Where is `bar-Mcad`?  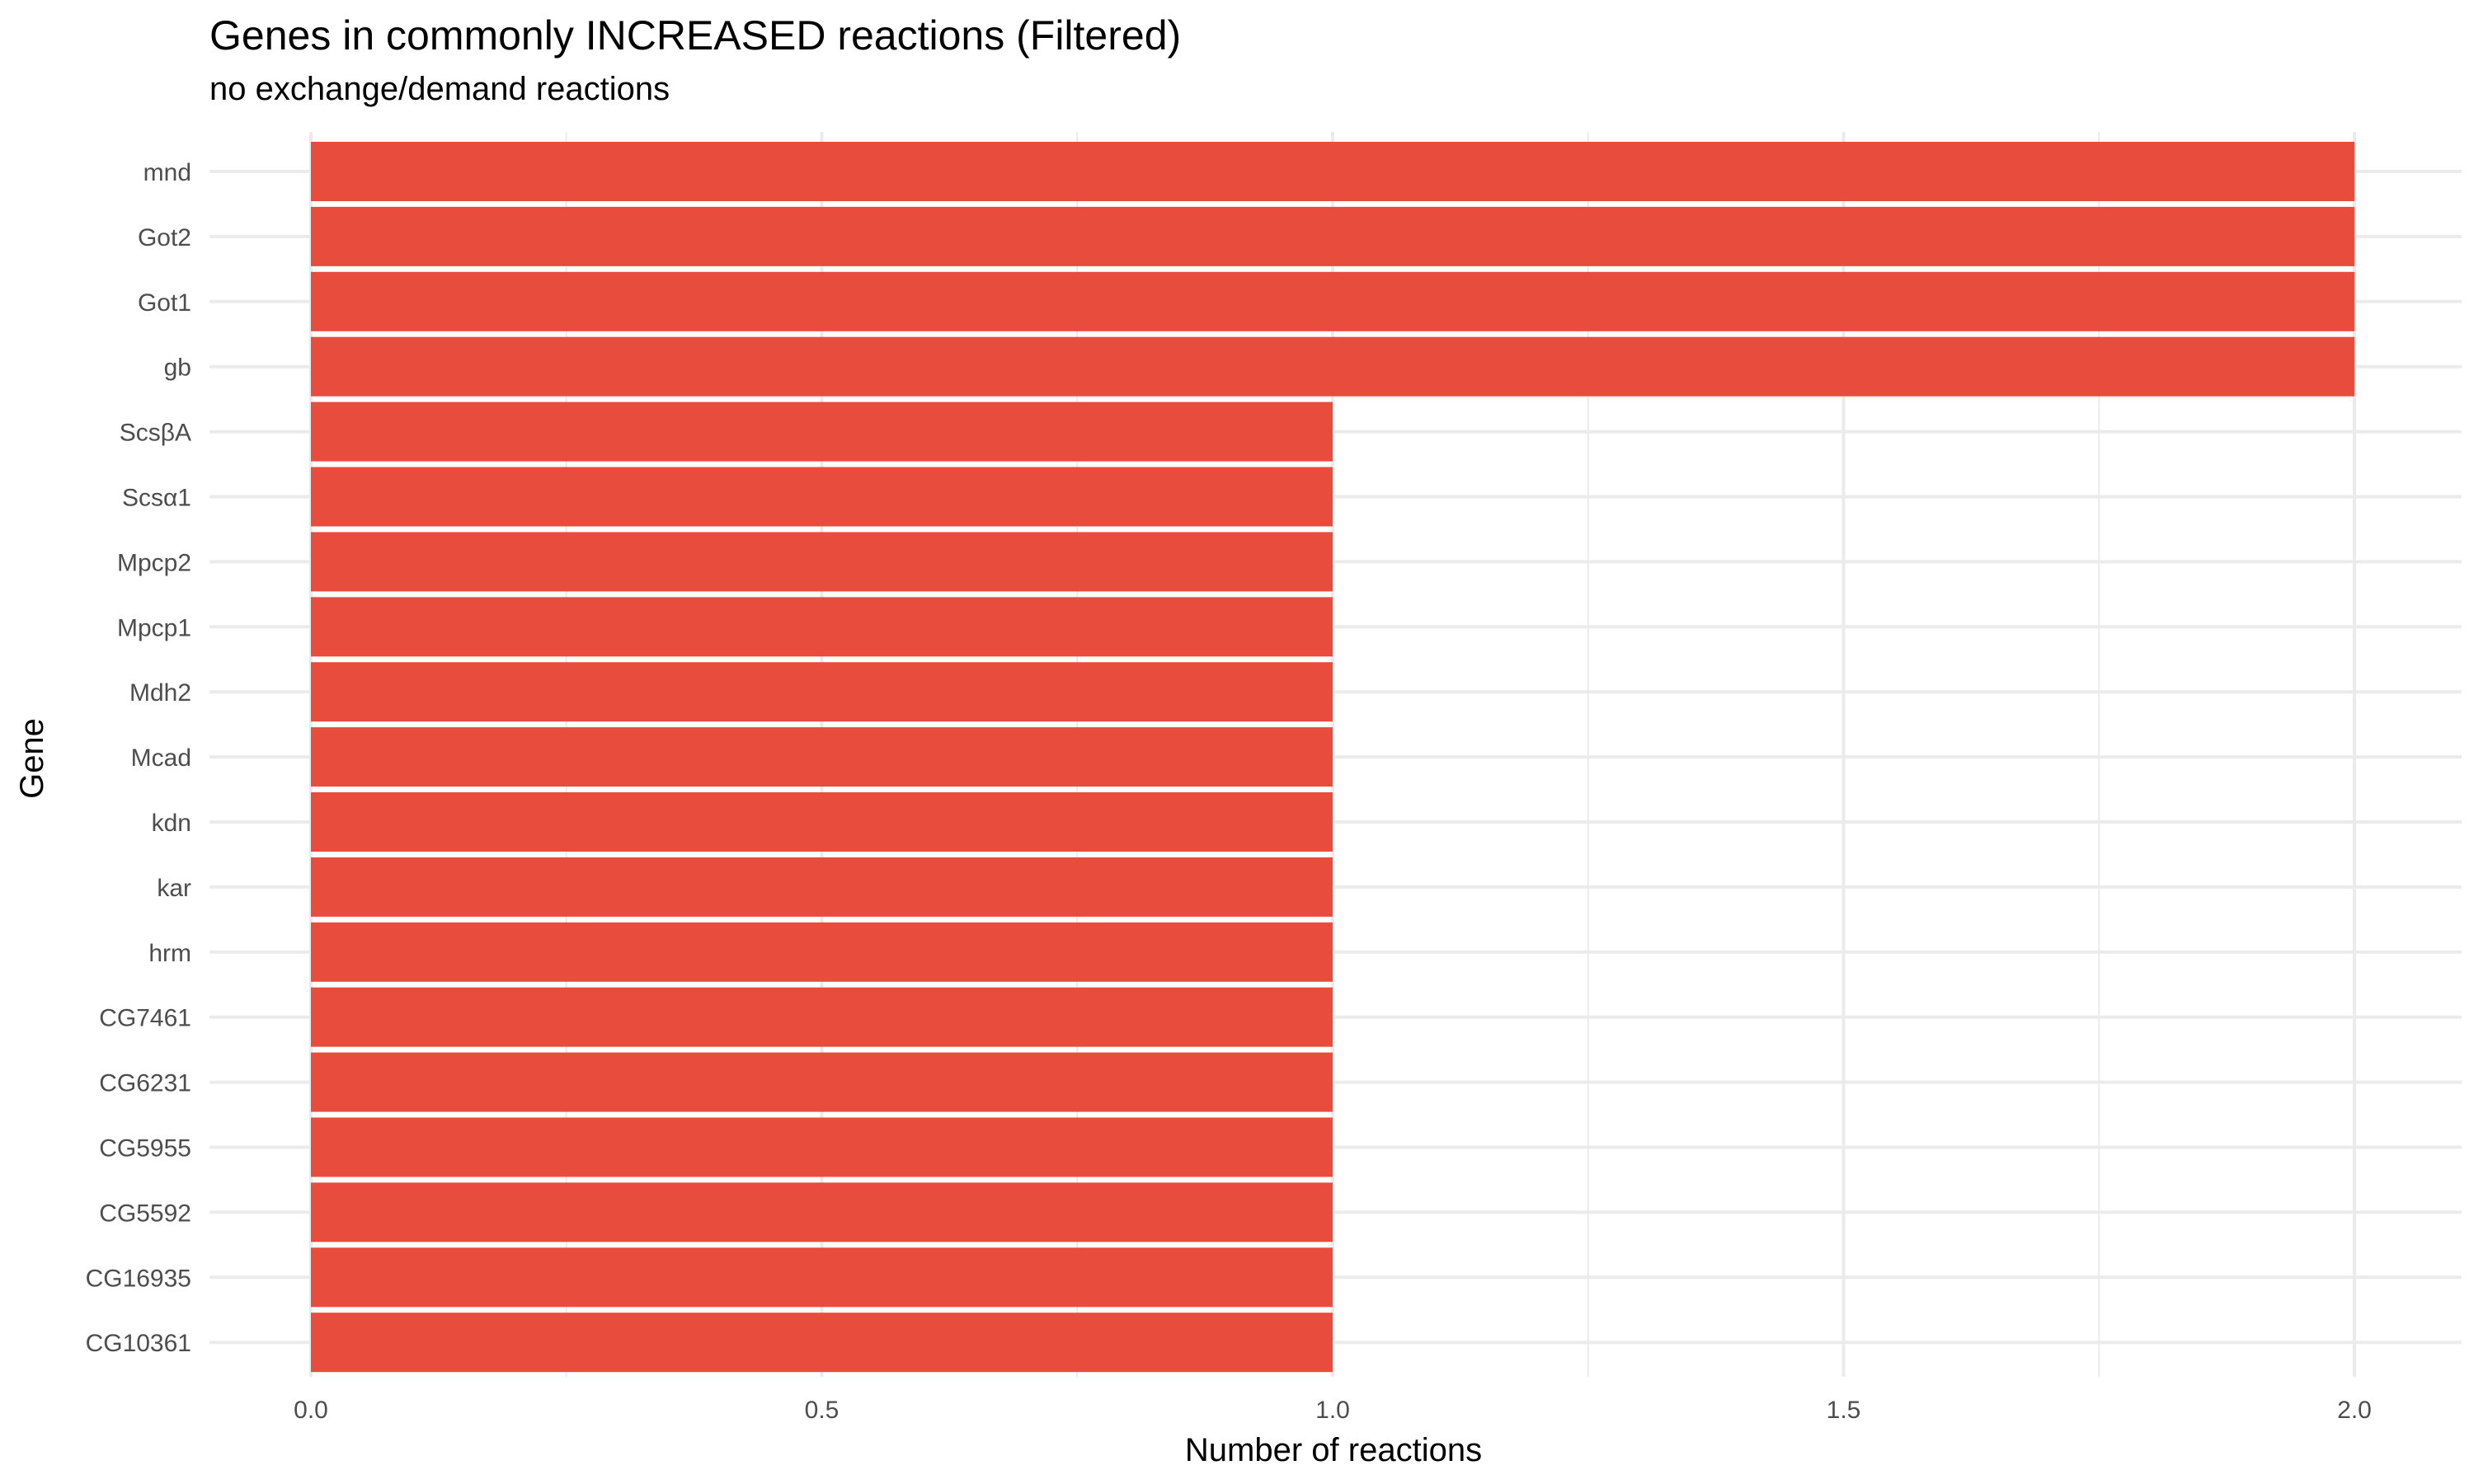
bar-Mcad is located at coordinates (822, 757).